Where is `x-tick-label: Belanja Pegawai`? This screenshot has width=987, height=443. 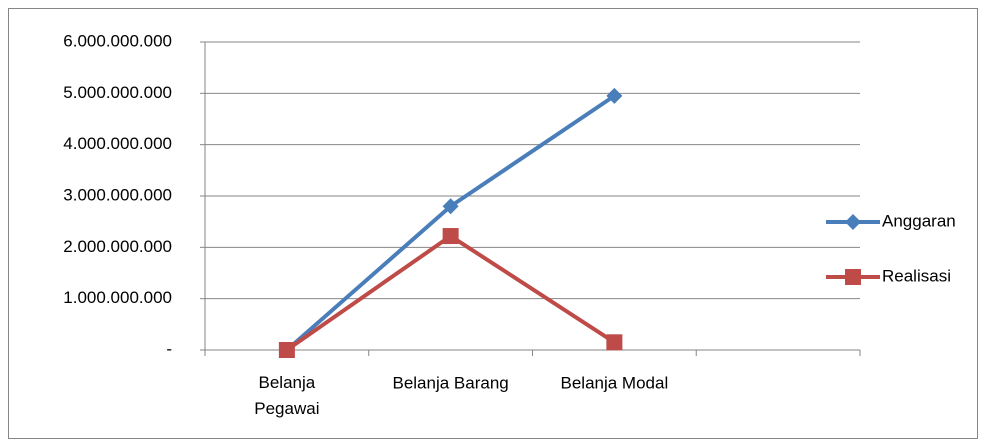 x-tick-label: Belanja Pegawai is located at coordinates (286, 395).